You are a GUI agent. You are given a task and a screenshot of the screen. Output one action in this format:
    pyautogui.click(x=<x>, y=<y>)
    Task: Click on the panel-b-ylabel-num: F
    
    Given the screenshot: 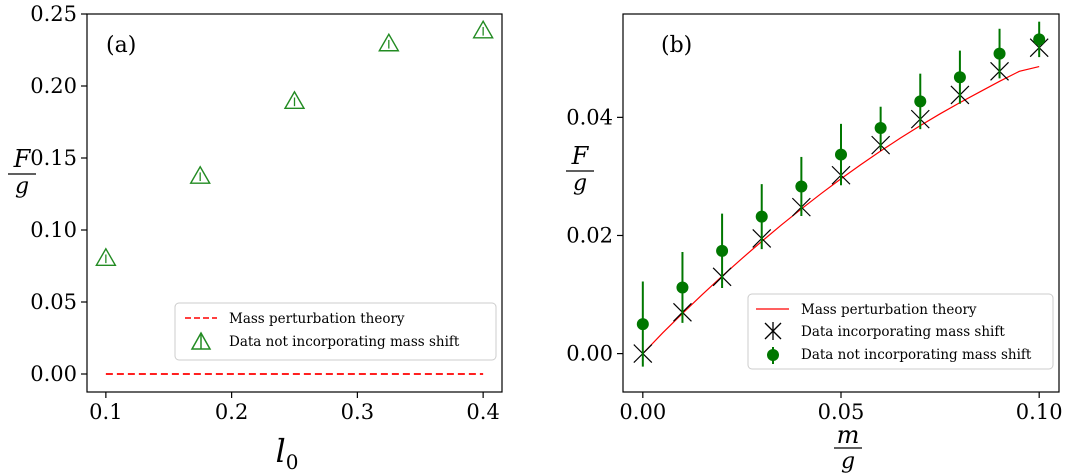 What is the action you would take?
    pyautogui.click(x=580, y=156)
    